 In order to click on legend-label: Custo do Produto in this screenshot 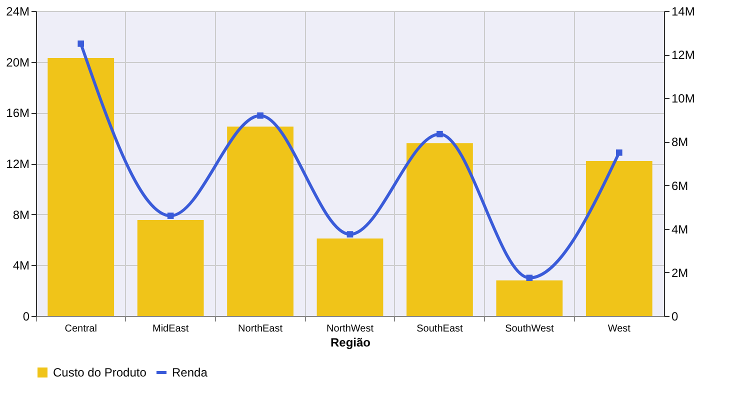, I will do `click(100, 373)`.